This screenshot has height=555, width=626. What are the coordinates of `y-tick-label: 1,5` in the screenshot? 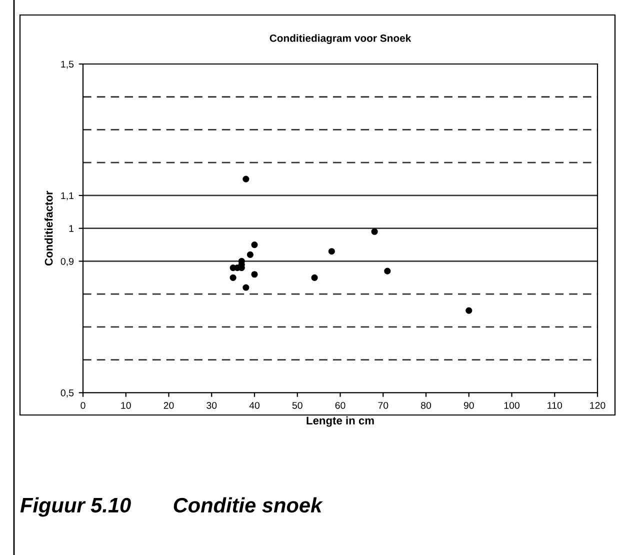 It's located at (67, 64).